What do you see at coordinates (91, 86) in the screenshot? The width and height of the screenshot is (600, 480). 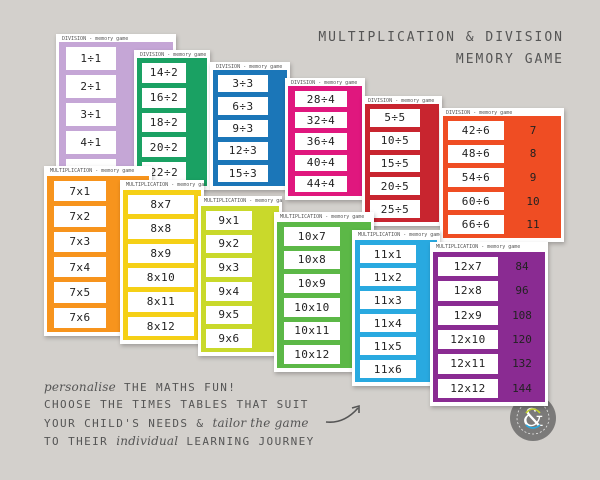 I see `flash-card: 2÷1` at bounding box center [91, 86].